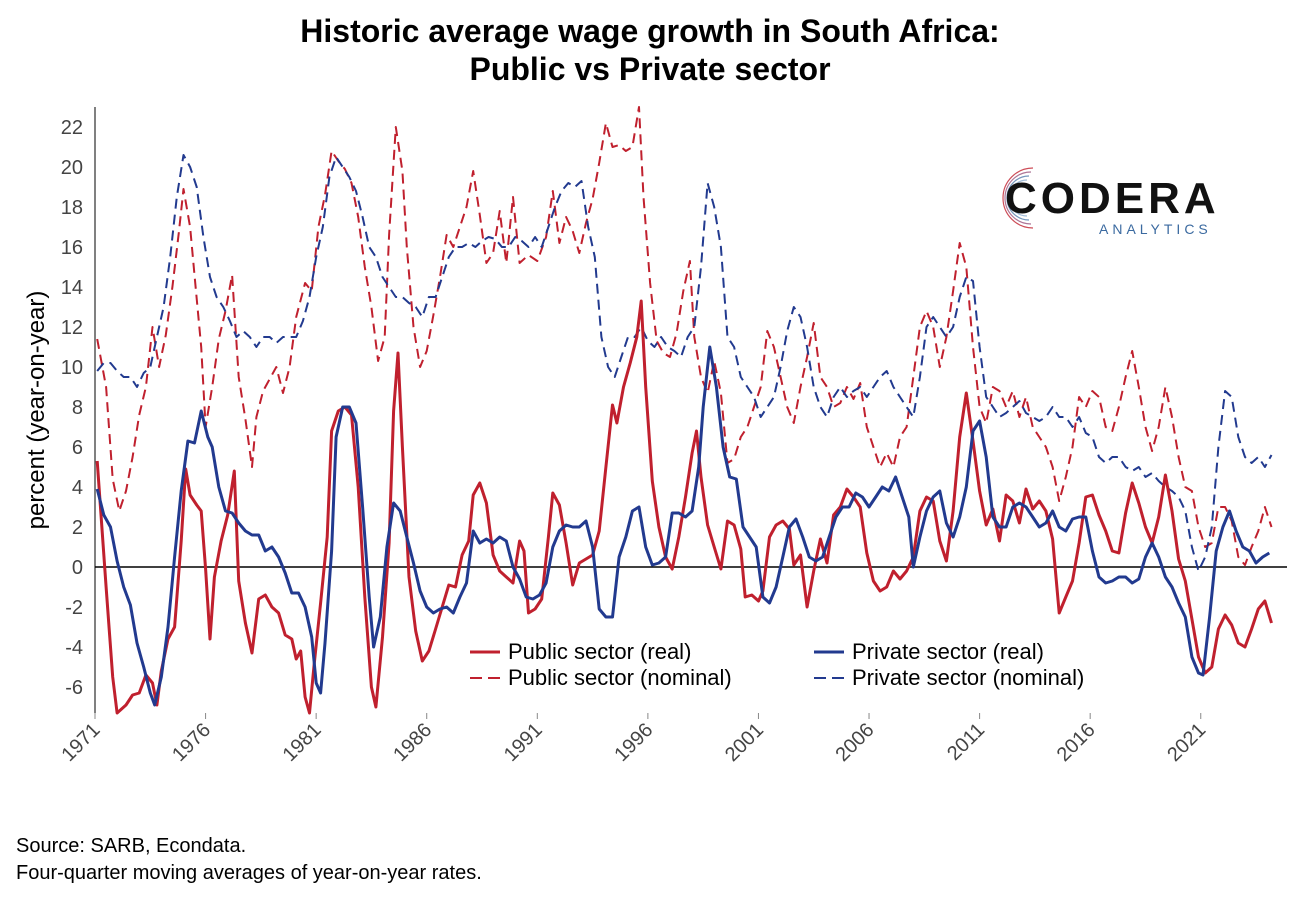 The image size is (1300, 900). What do you see at coordinates (633, 742) in the screenshot?
I see `x-tick-label: 1996` at bounding box center [633, 742].